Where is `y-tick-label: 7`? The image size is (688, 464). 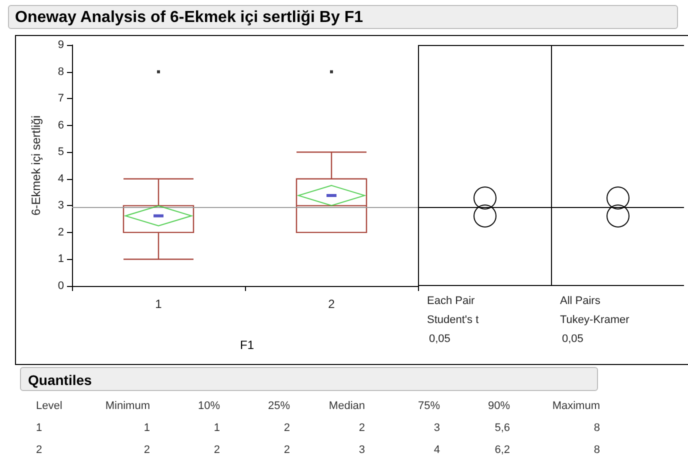
y-tick-label: 7 is located at coordinates (61, 98).